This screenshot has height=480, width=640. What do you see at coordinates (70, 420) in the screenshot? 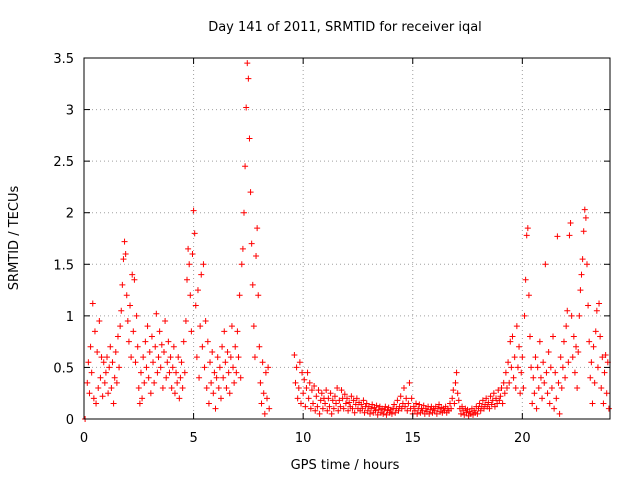
I see `y-tick-label: 0` at bounding box center [70, 420].